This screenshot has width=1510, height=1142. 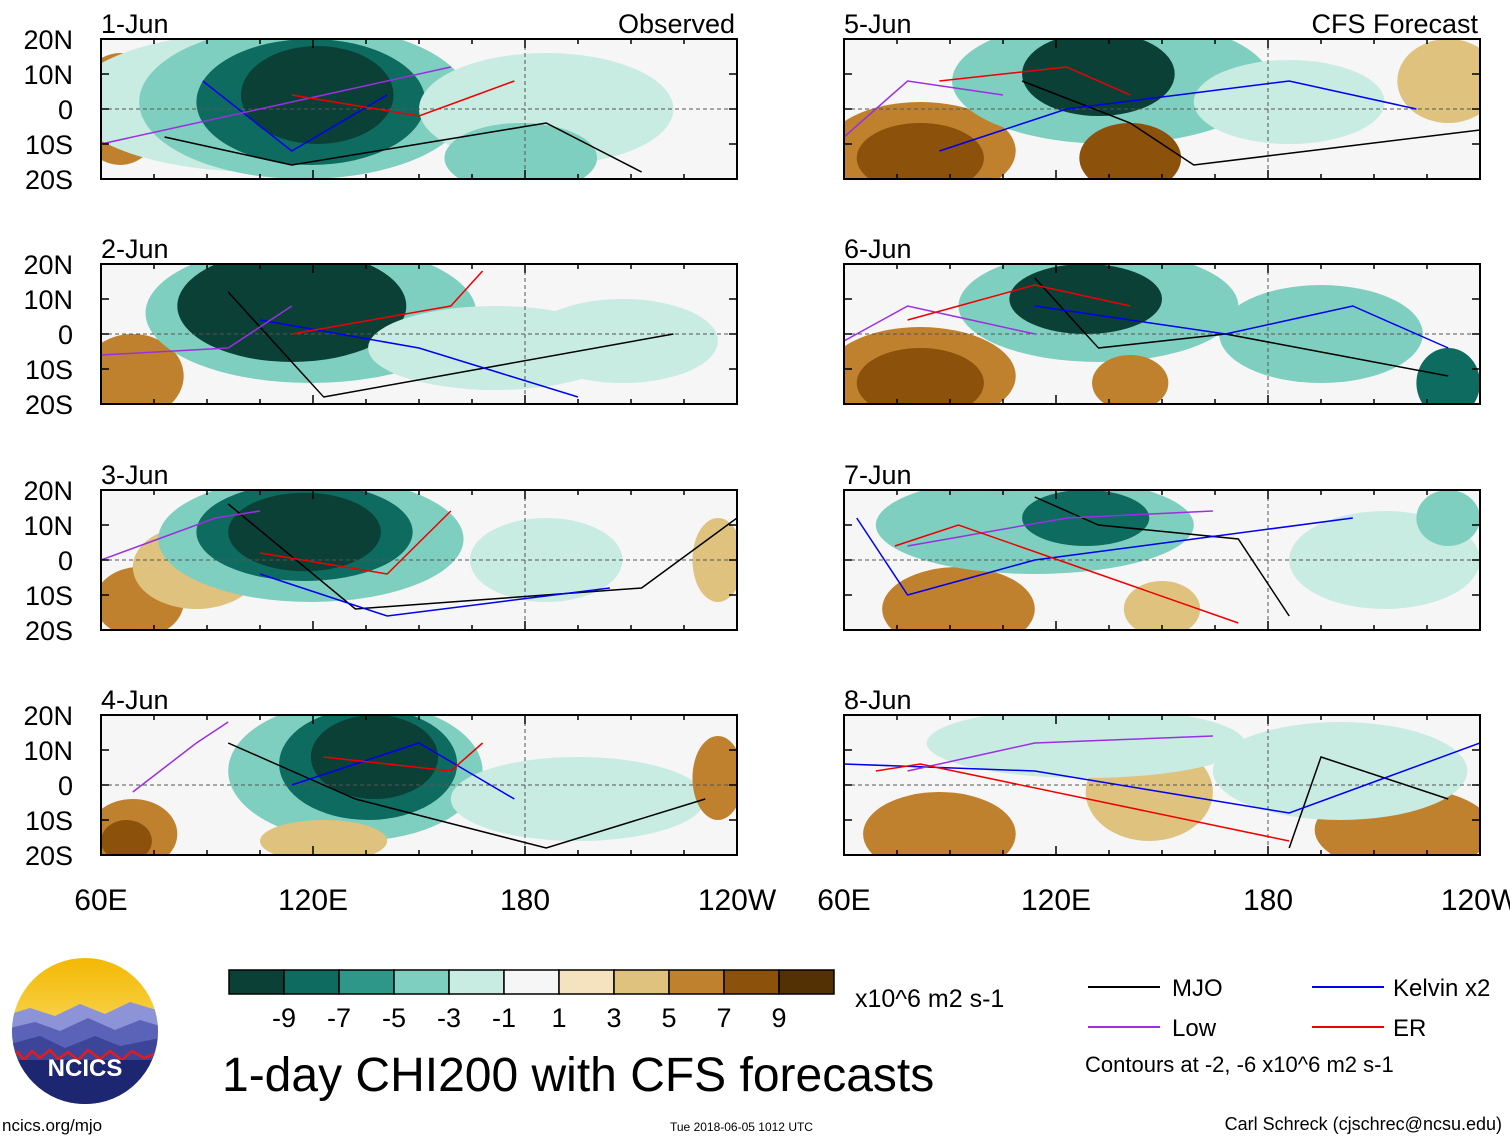 I want to click on column-header: Observed, so click(x=676, y=24).